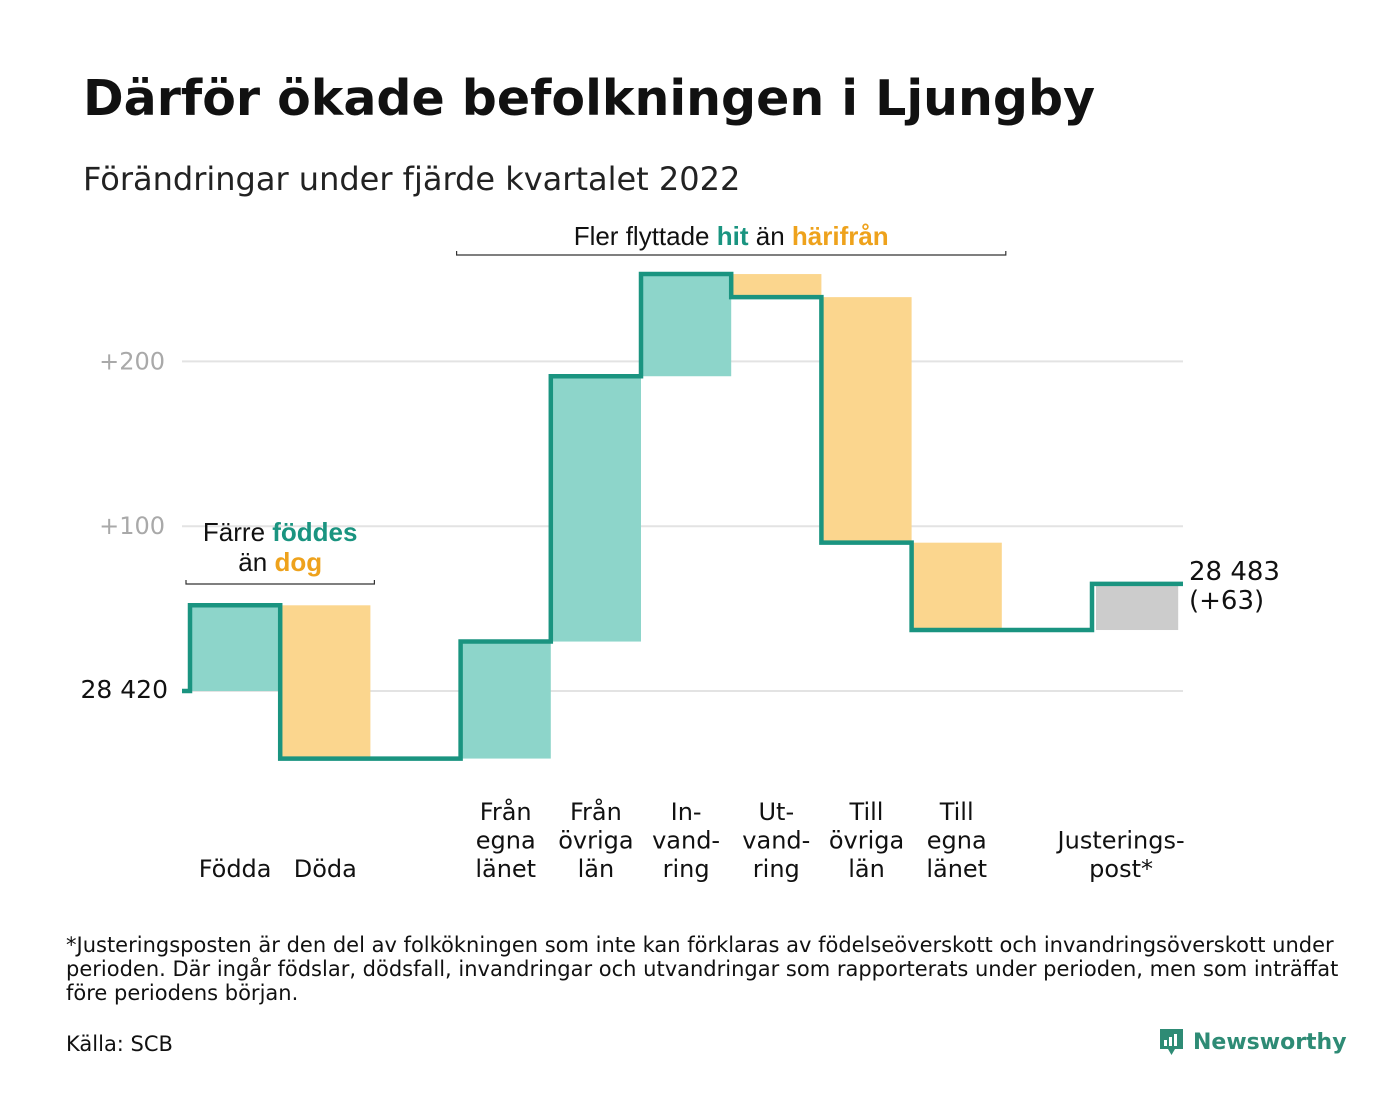 The image size is (1400, 1120). What do you see at coordinates (1226, 601) in the screenshot?
I see `end-change-label: (+63)` at bounding box center [1226, 601].